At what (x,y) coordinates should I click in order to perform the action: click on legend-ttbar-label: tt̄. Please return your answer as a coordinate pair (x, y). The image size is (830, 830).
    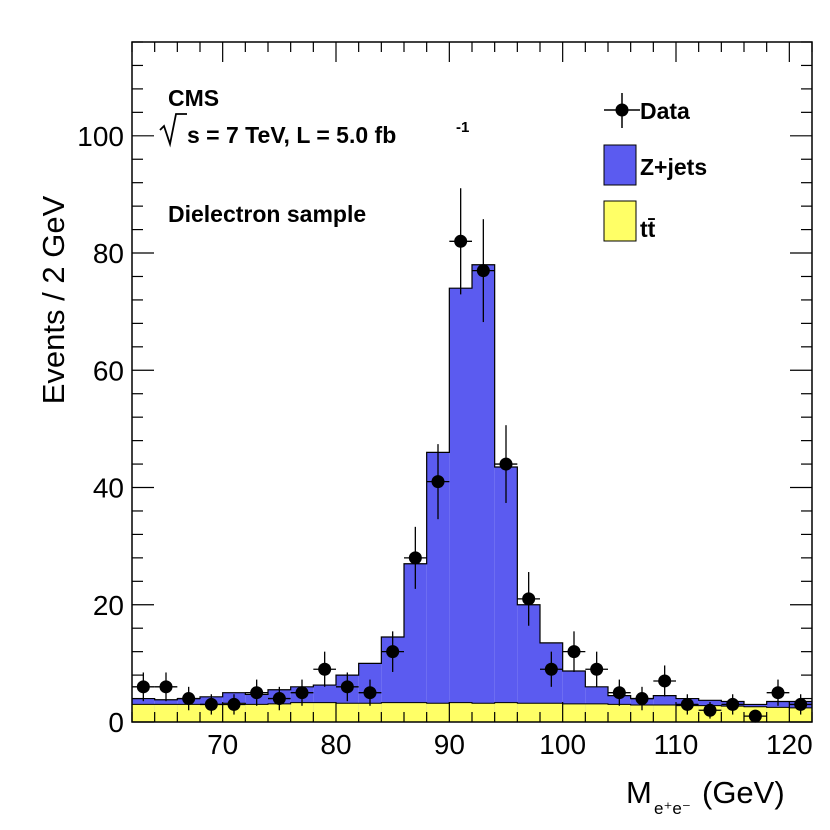
    Looking at the image, I should click on (648, 229).